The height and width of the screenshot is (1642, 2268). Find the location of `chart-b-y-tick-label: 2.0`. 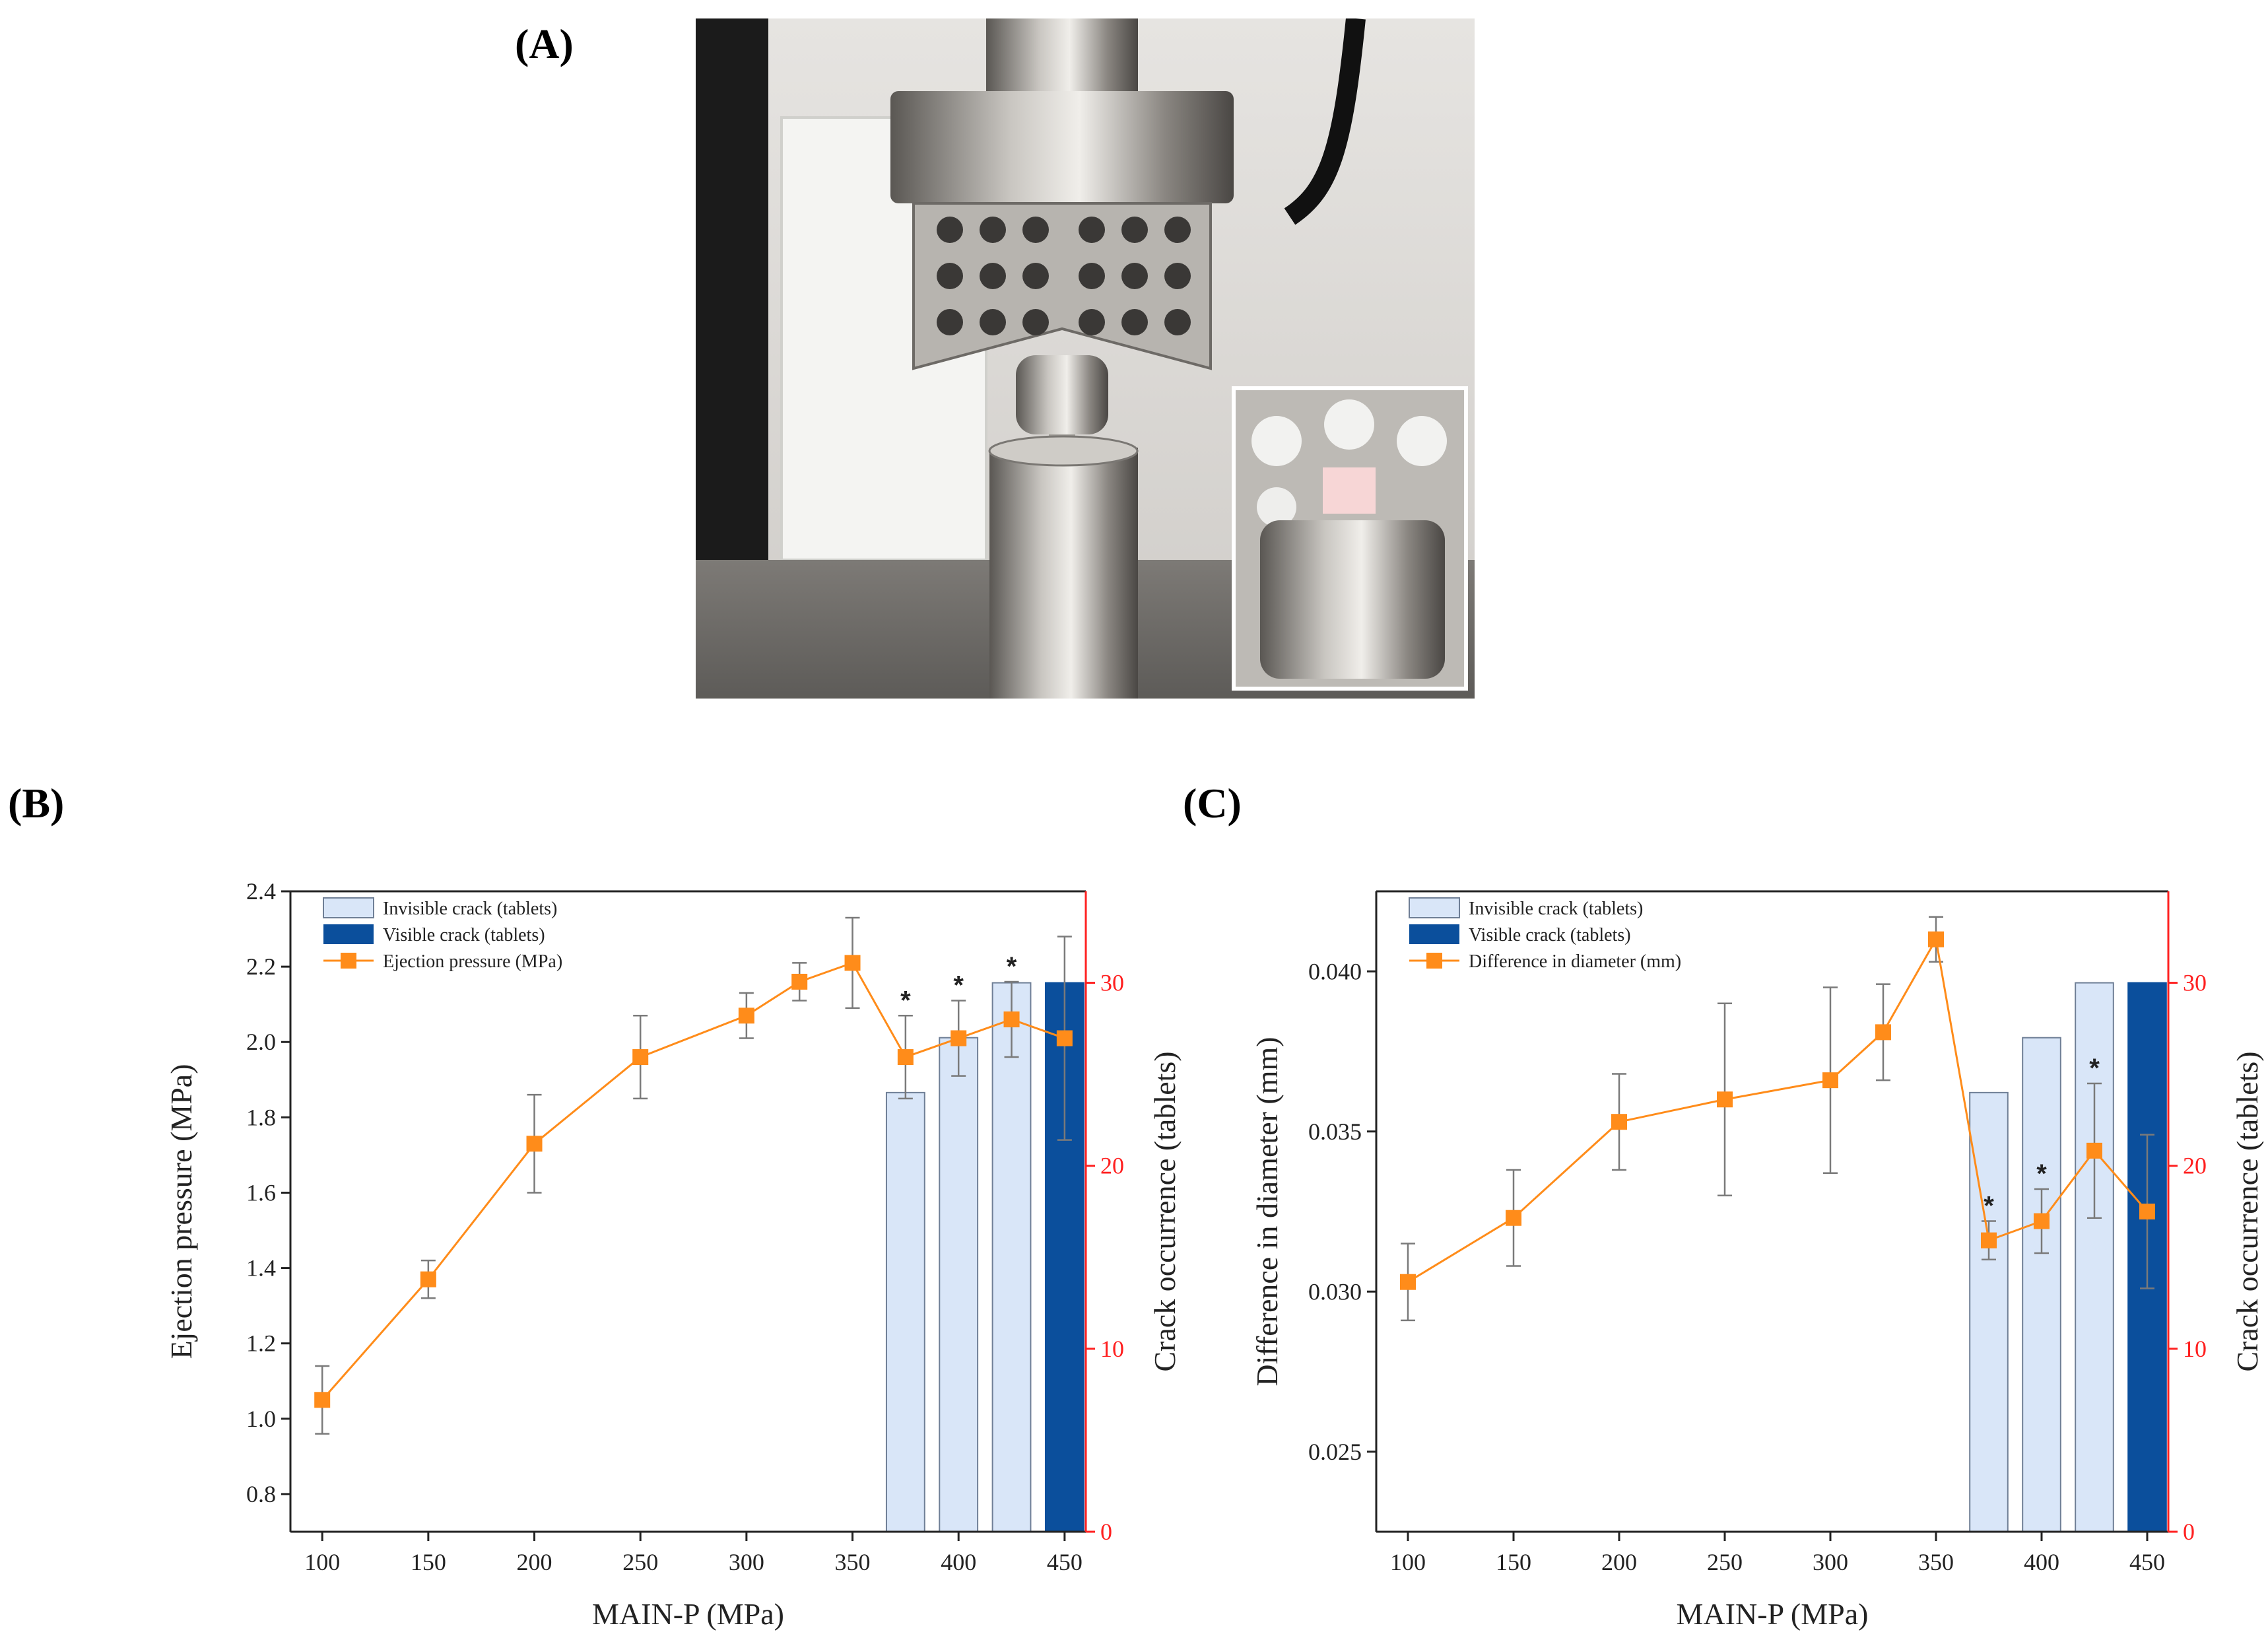

chart-b-y-tick-label: 2.0 is located at coordinates (261, 1042).